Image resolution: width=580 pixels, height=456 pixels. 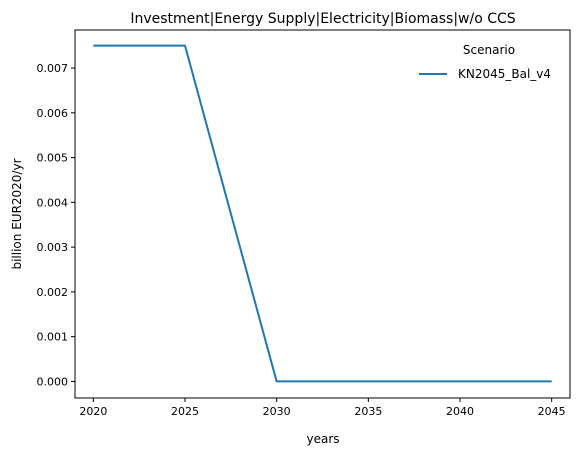 What do you see at coordinates (489, 50) in the screenshot?
I see `legend-title: Scenario` at bounding box center [489, 50].